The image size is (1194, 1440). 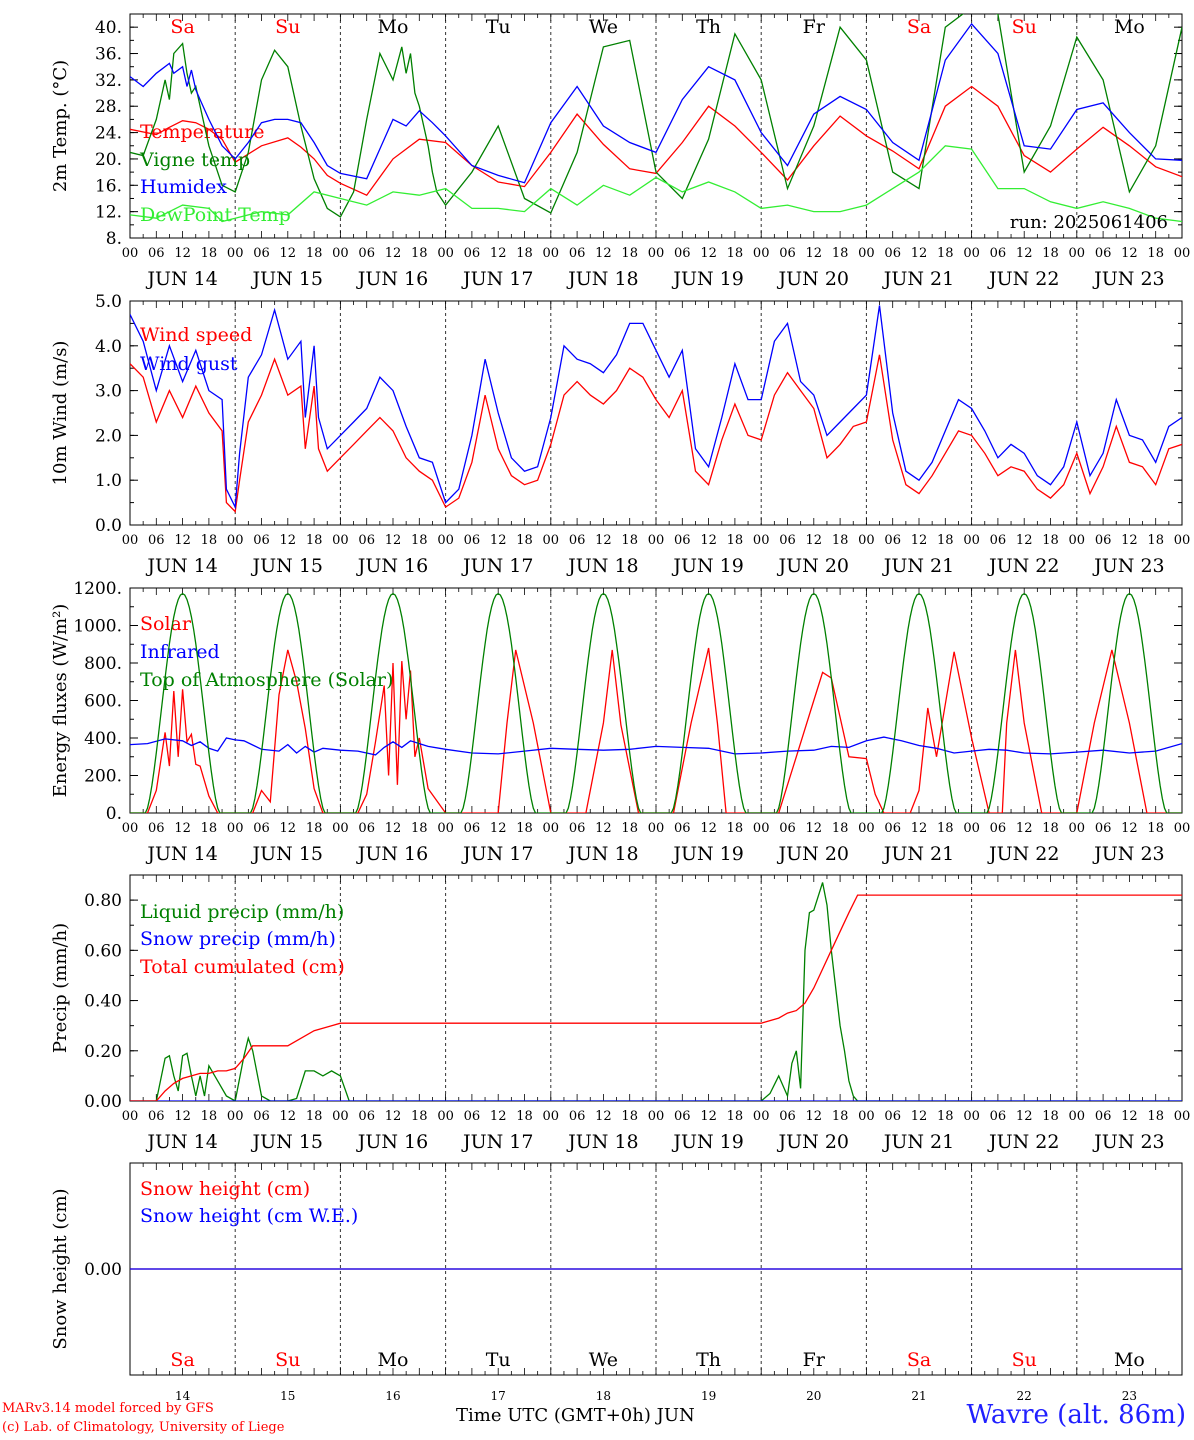 I want to click on legend-entry: Infrared, so click(x=180, y=652).